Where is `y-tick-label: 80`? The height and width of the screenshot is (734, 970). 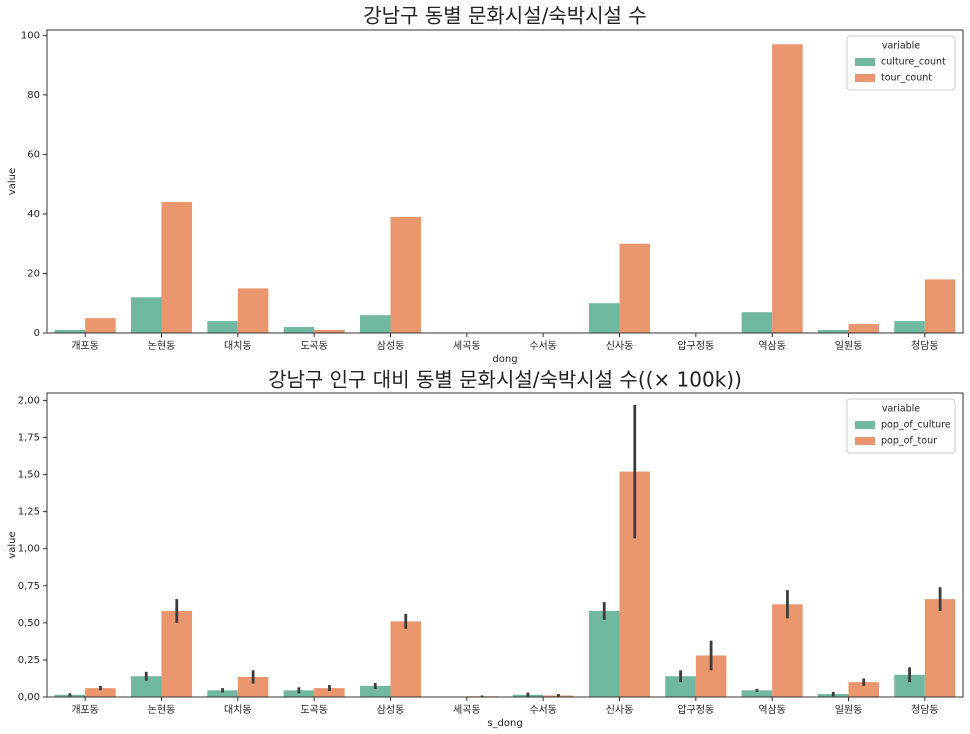 y-tick-label: 80 is located at coordinates (33, 95).